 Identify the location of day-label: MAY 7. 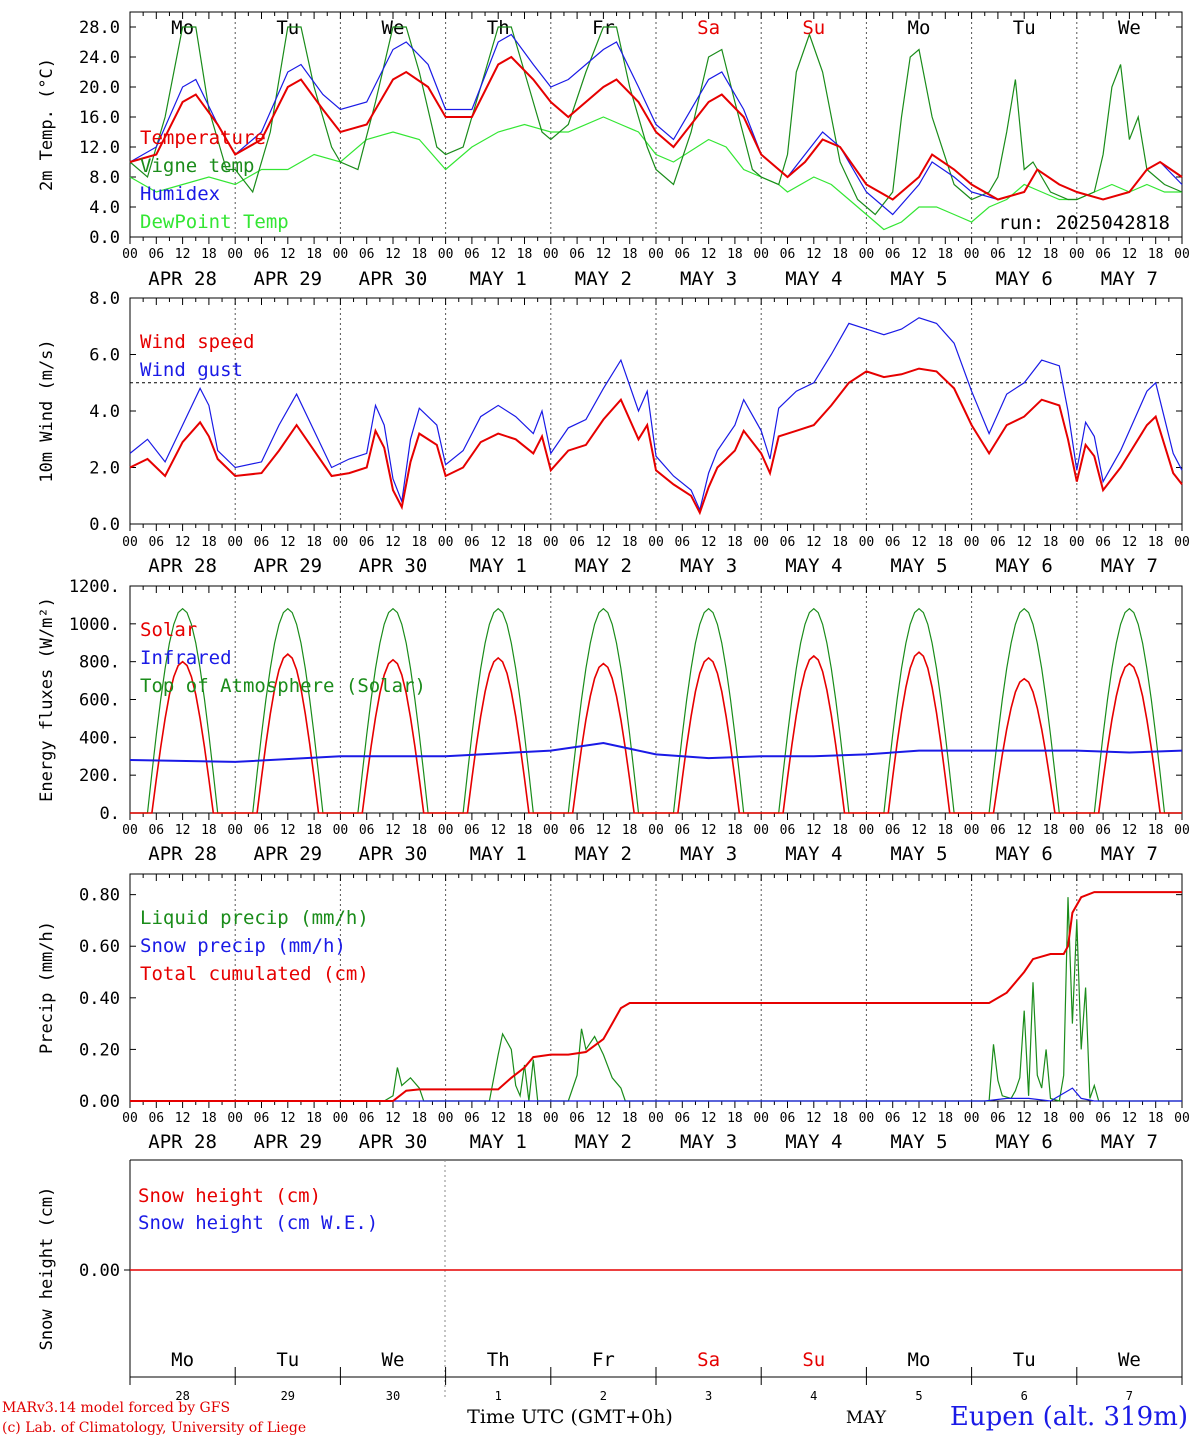
(1129, 566).